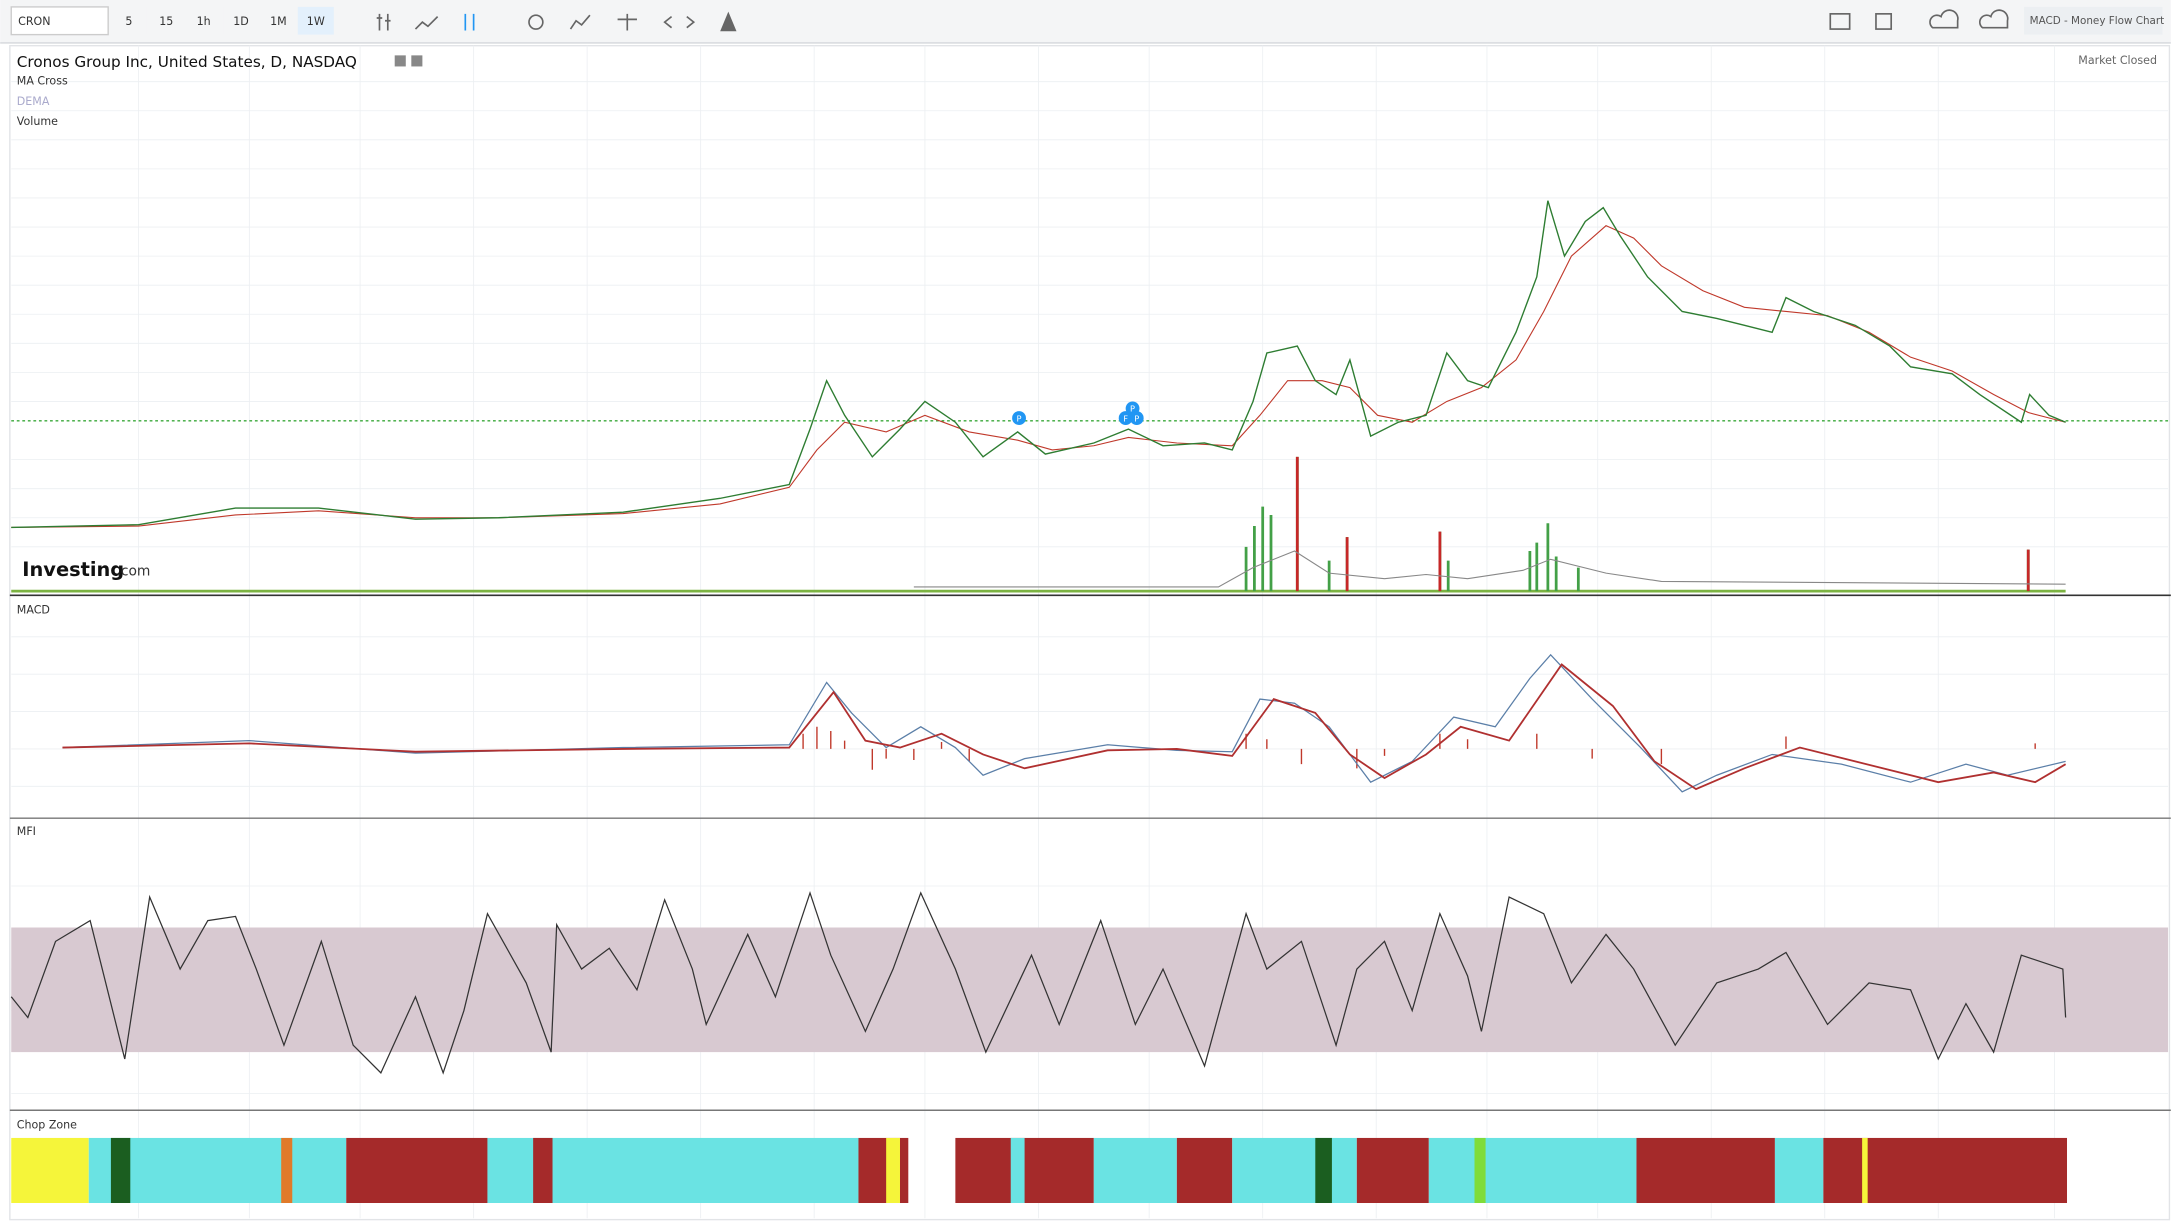 The image size is (2171, 1221). What do you see at coordinates (728, 21) in the screenshot?
I see `alert-icon` at bounding box center [728, 21].